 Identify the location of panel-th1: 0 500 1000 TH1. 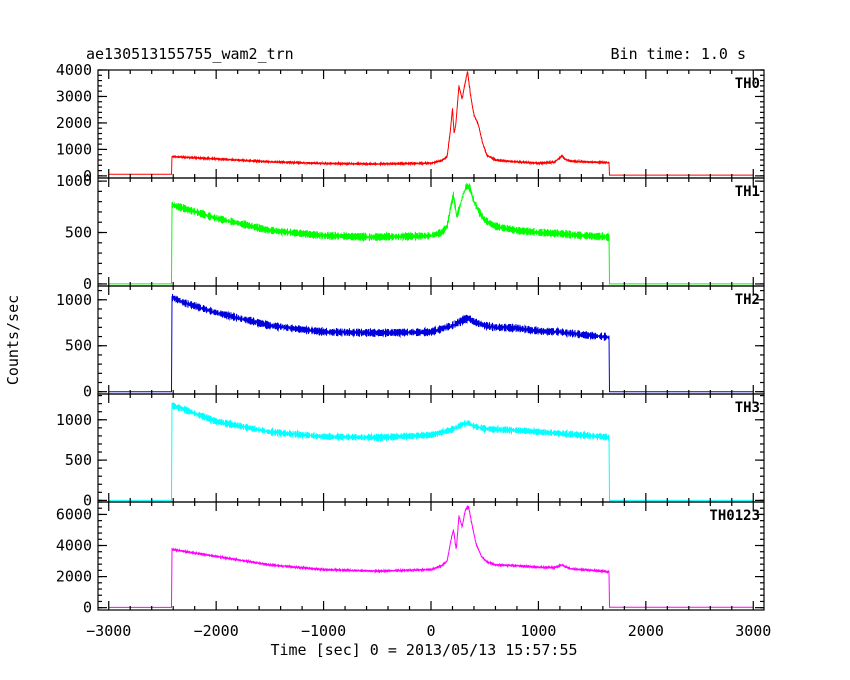
(410, 232).